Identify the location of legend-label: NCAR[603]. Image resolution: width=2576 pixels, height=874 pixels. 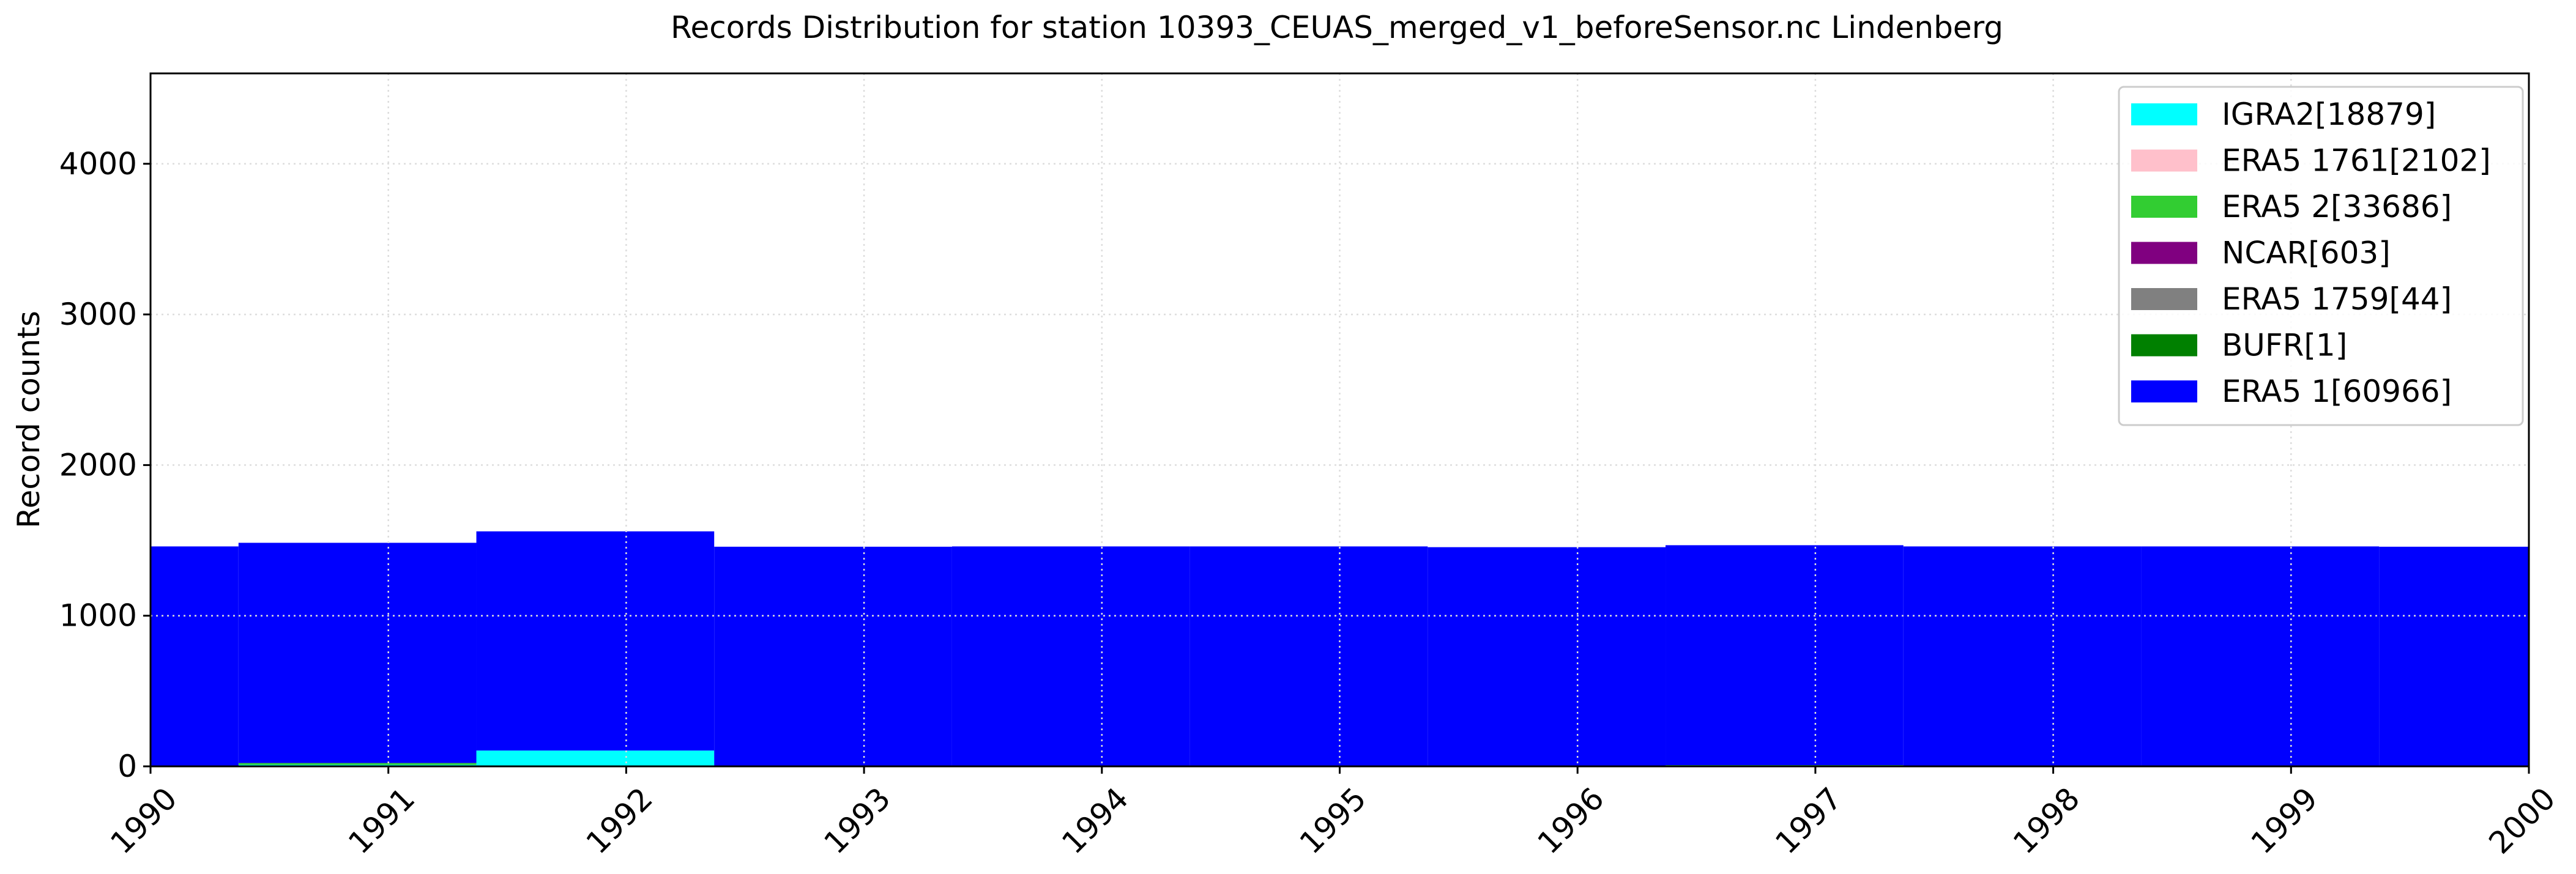
(2307, 253).